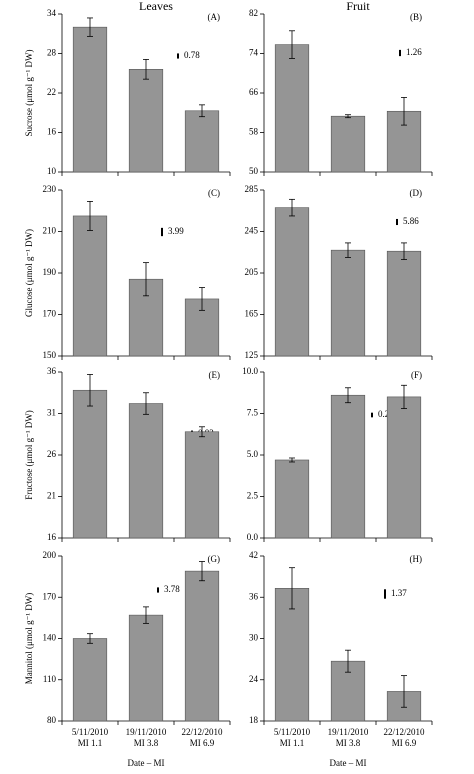 Image resolution: width=474 pixels, height=774 pixels. Describe the element at coordinates (358, 6) in the screenshot. I see `panel-title: Fruit` at that location.